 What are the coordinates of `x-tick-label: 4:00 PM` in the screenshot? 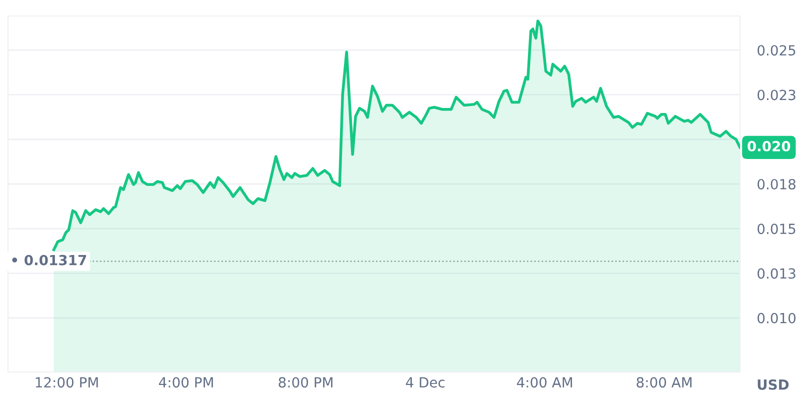 It's located at (185, 382).